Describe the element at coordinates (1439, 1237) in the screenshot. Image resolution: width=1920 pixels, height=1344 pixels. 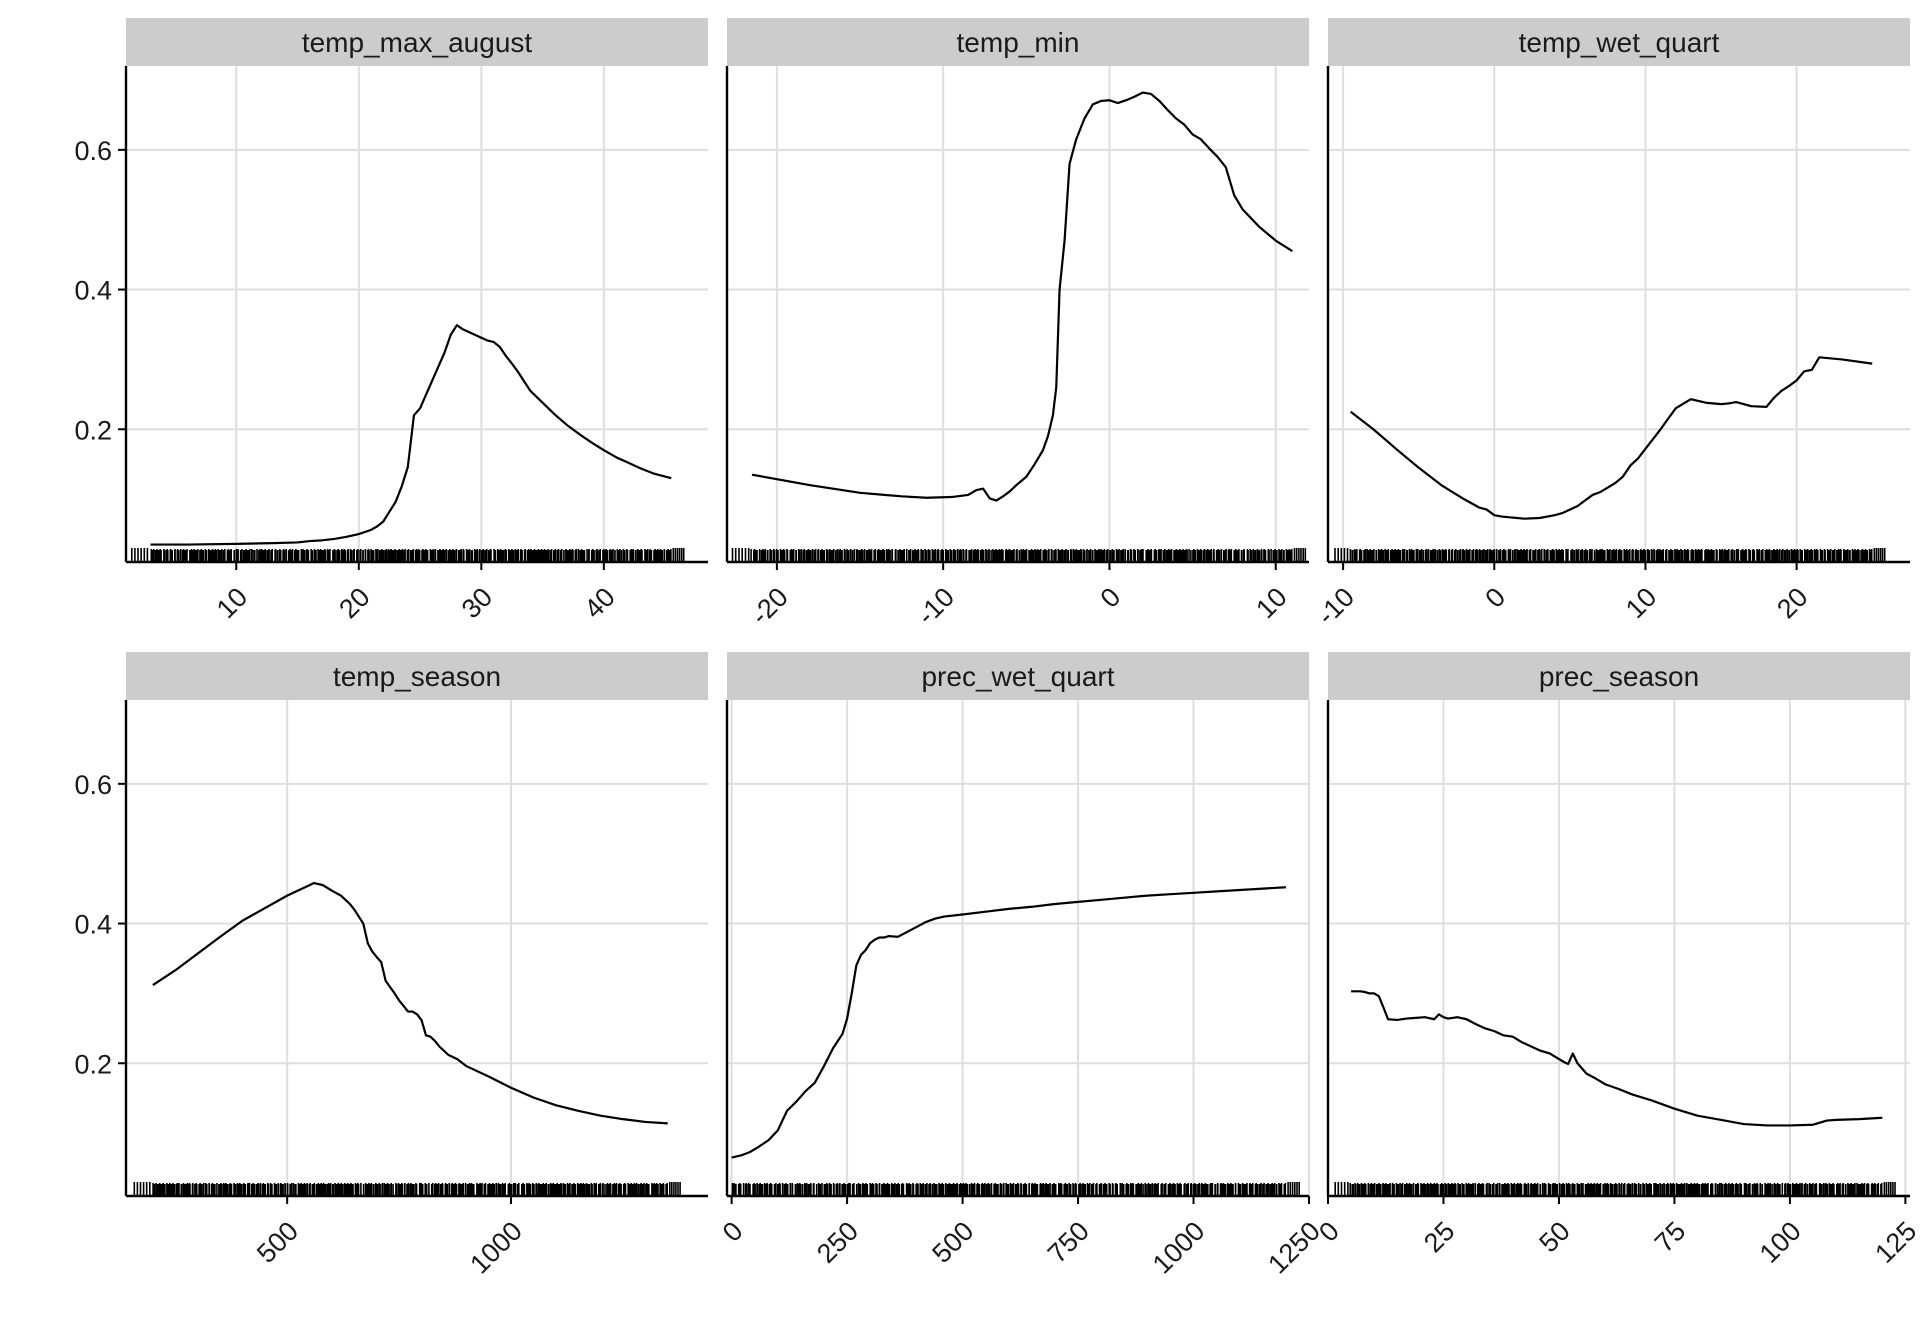
I see `x-tick-label: 25` at that location.